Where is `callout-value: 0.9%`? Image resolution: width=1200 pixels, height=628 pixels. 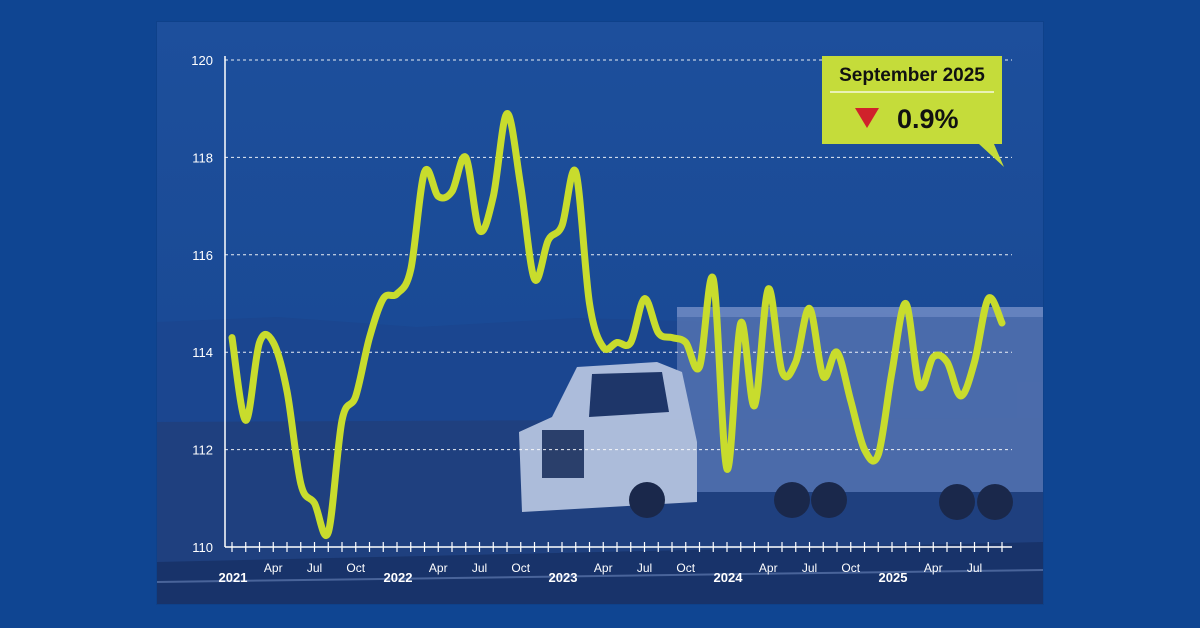
callout-value: 0.9% is located at coordinates (928, 119).